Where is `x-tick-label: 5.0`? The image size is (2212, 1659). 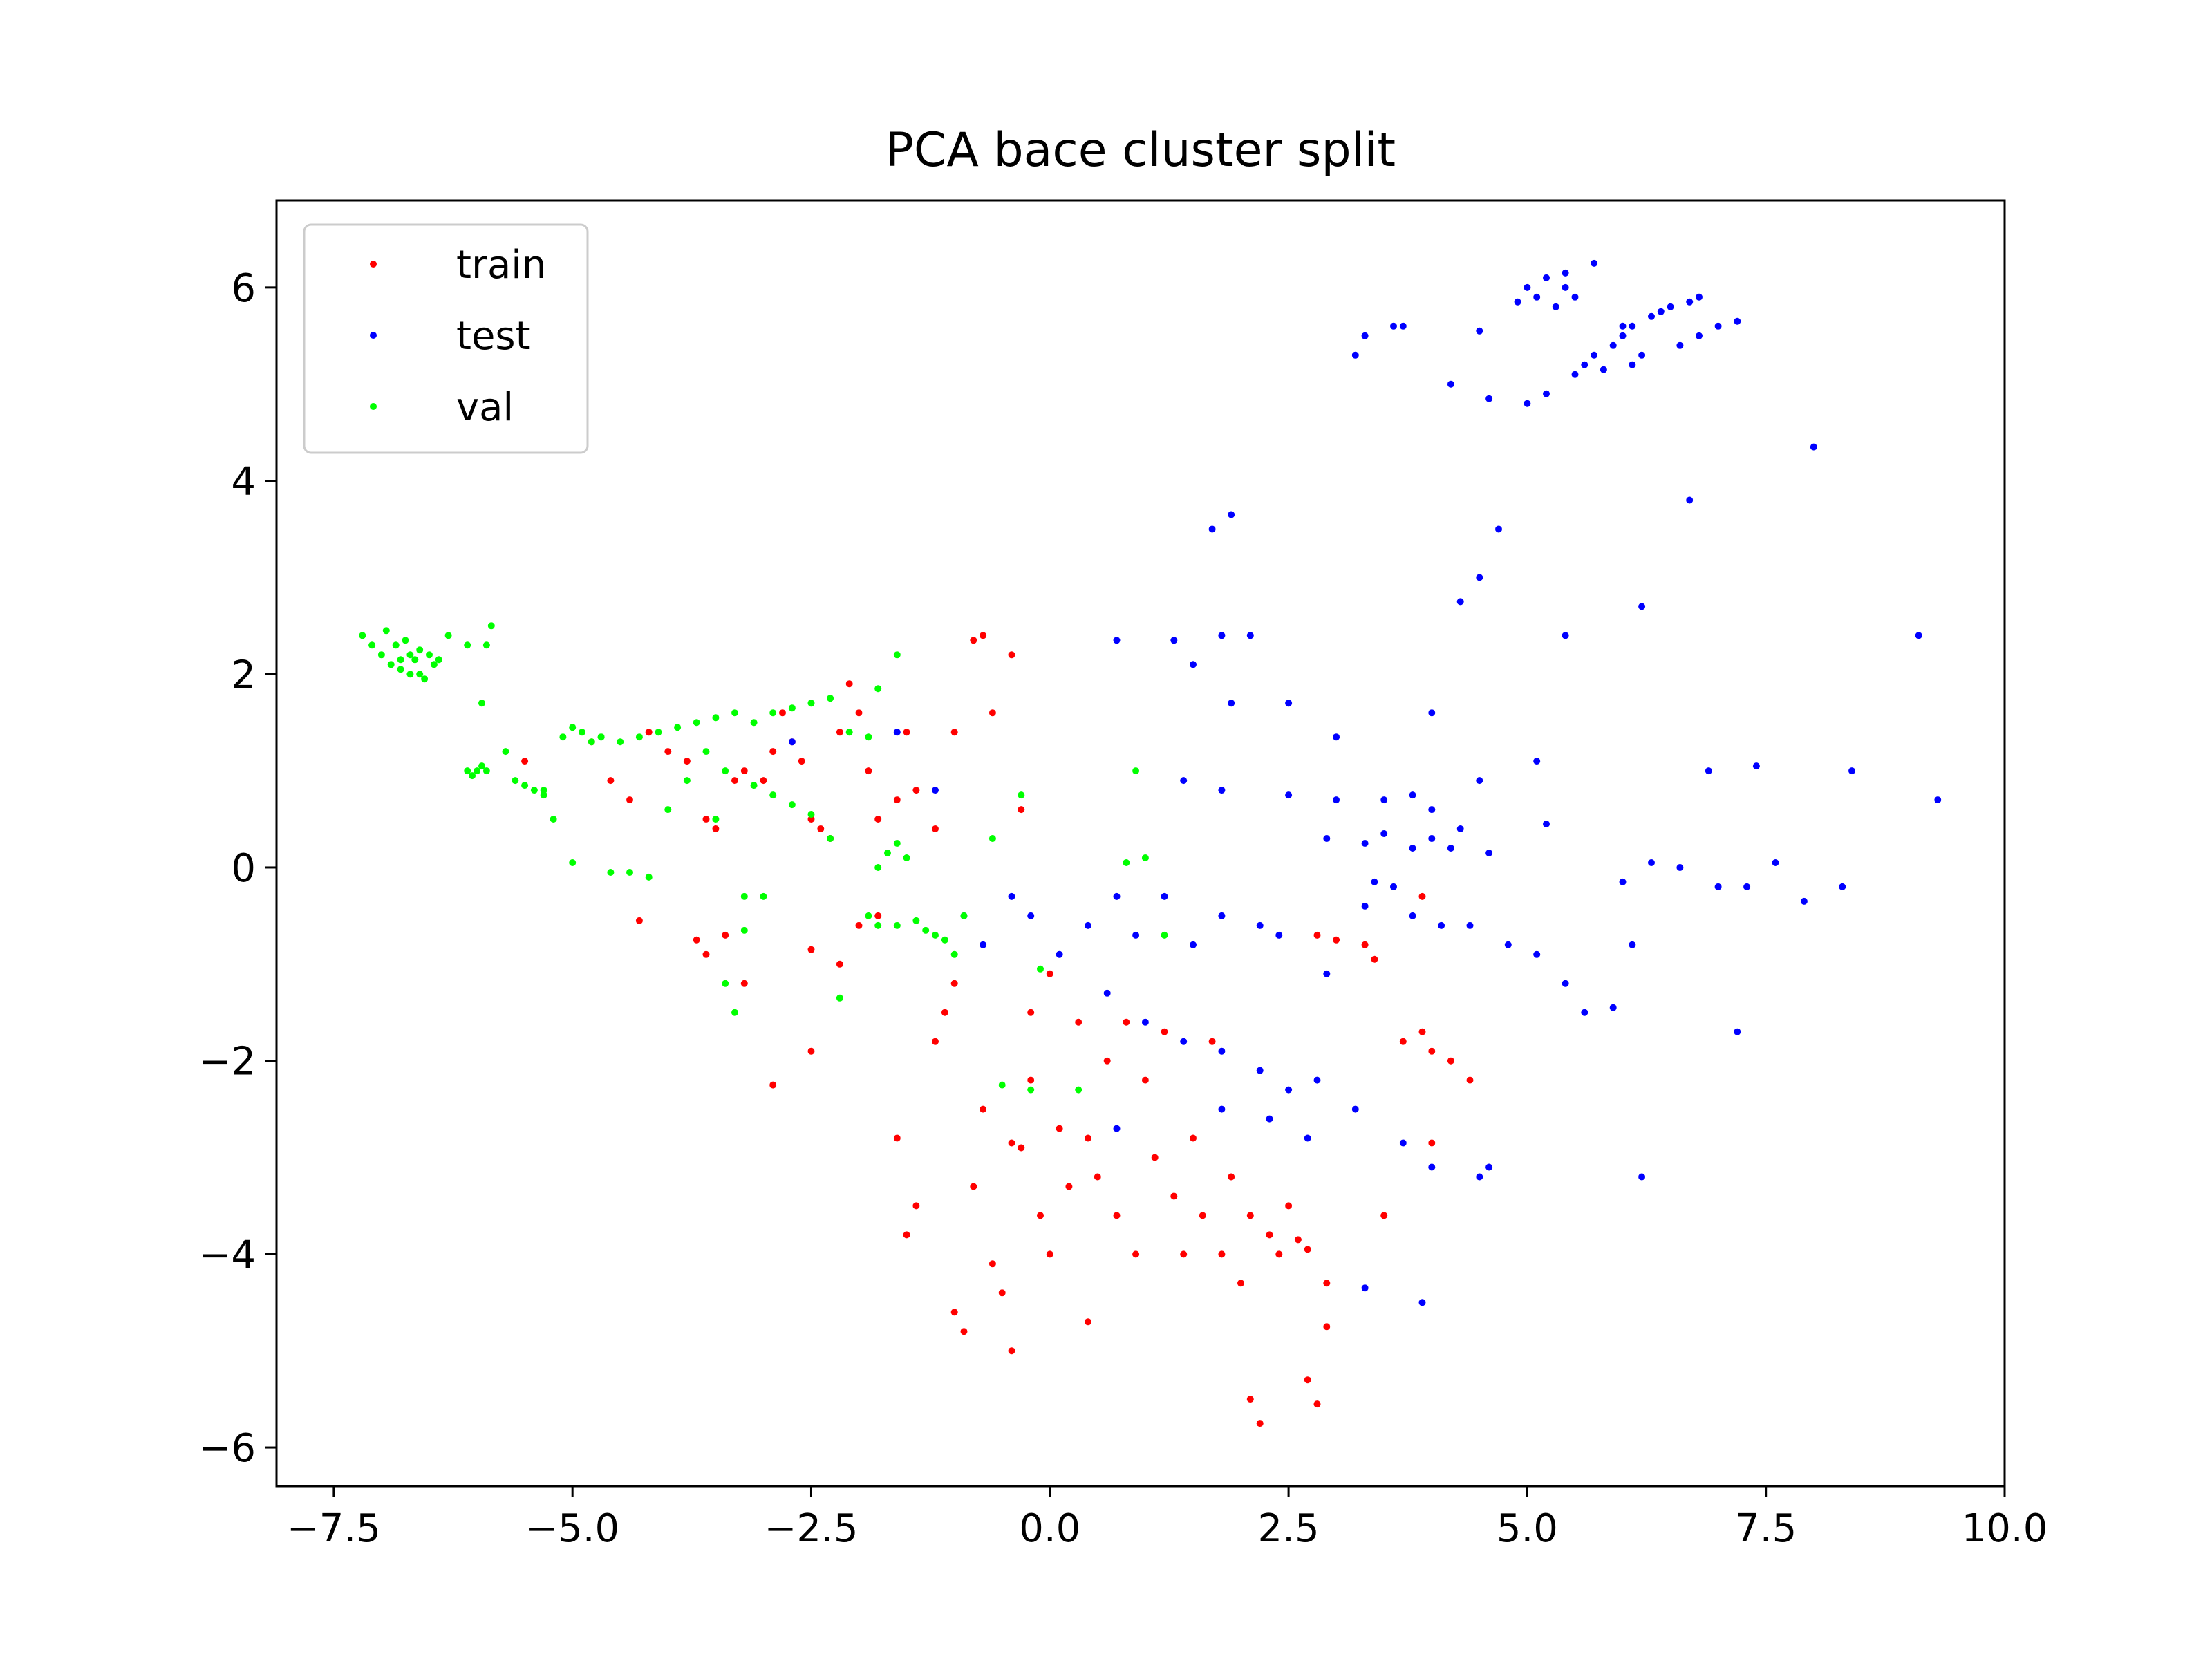
x-tick-label: 5.0 is located at coordinates (1527, 1529).